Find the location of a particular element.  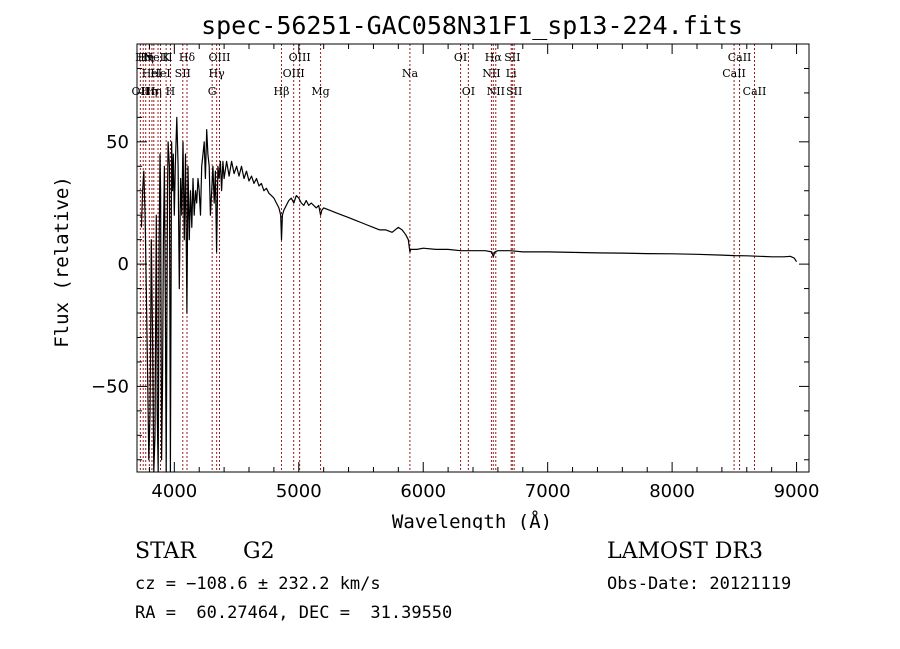

object-type: STAR is located at coordinates (165, 551).